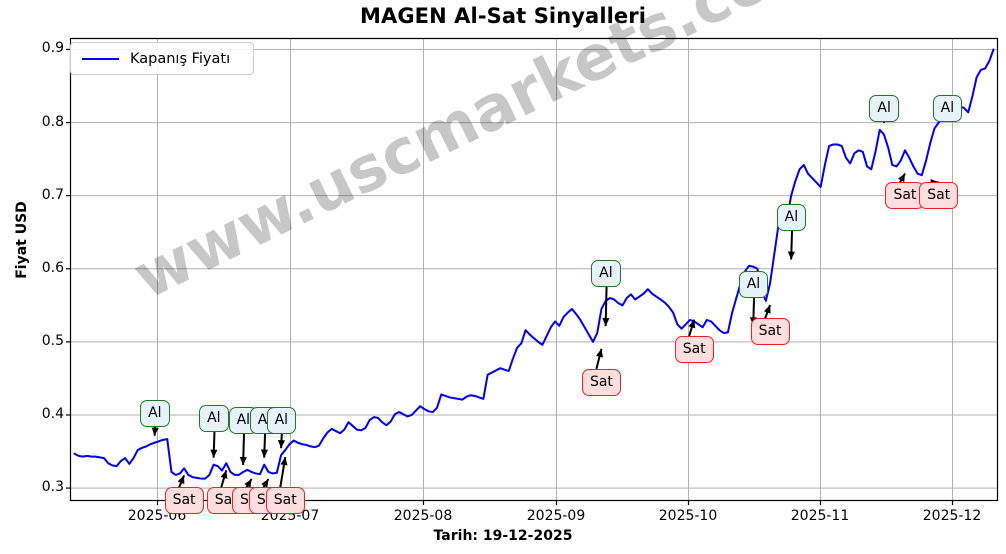 The height and width of the screenshot is (554, 1006). Describe the element at coordinates (52, 194) in the screenshot. I see `y-tick-label: 0.7` at that location.